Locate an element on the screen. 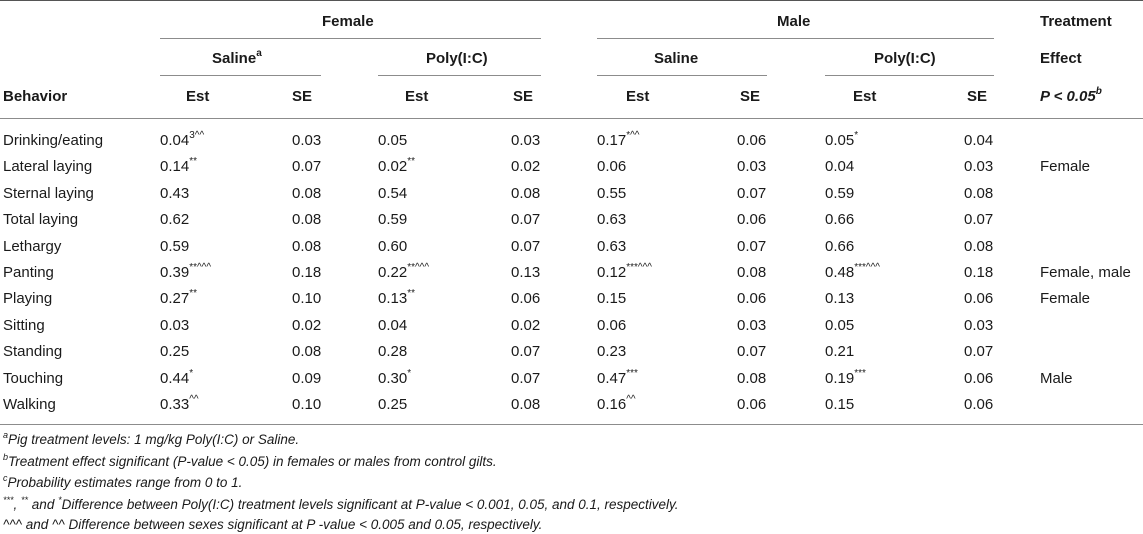 This screenshot has width=1143, height=534. cell-value: 0.62 is located at coordinates (175, 220).